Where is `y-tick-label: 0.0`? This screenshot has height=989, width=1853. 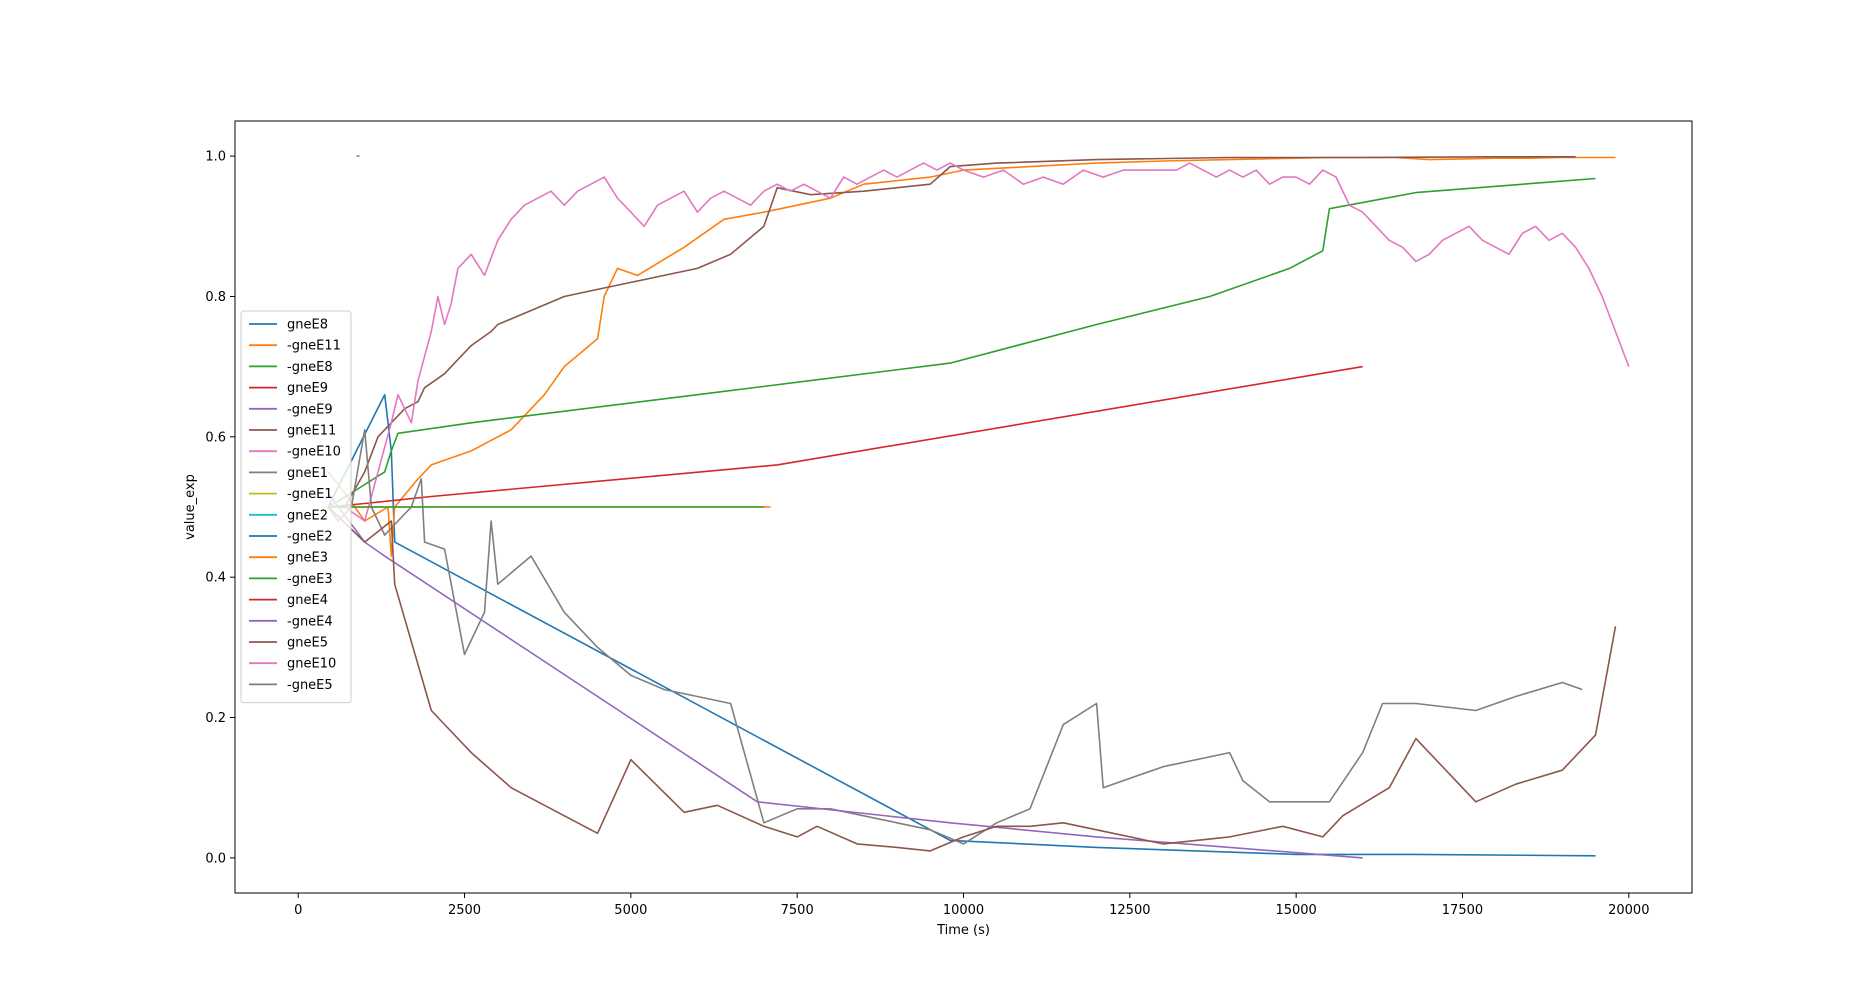
y-tick-label: 0.0 is located at coordinates (215, 858).